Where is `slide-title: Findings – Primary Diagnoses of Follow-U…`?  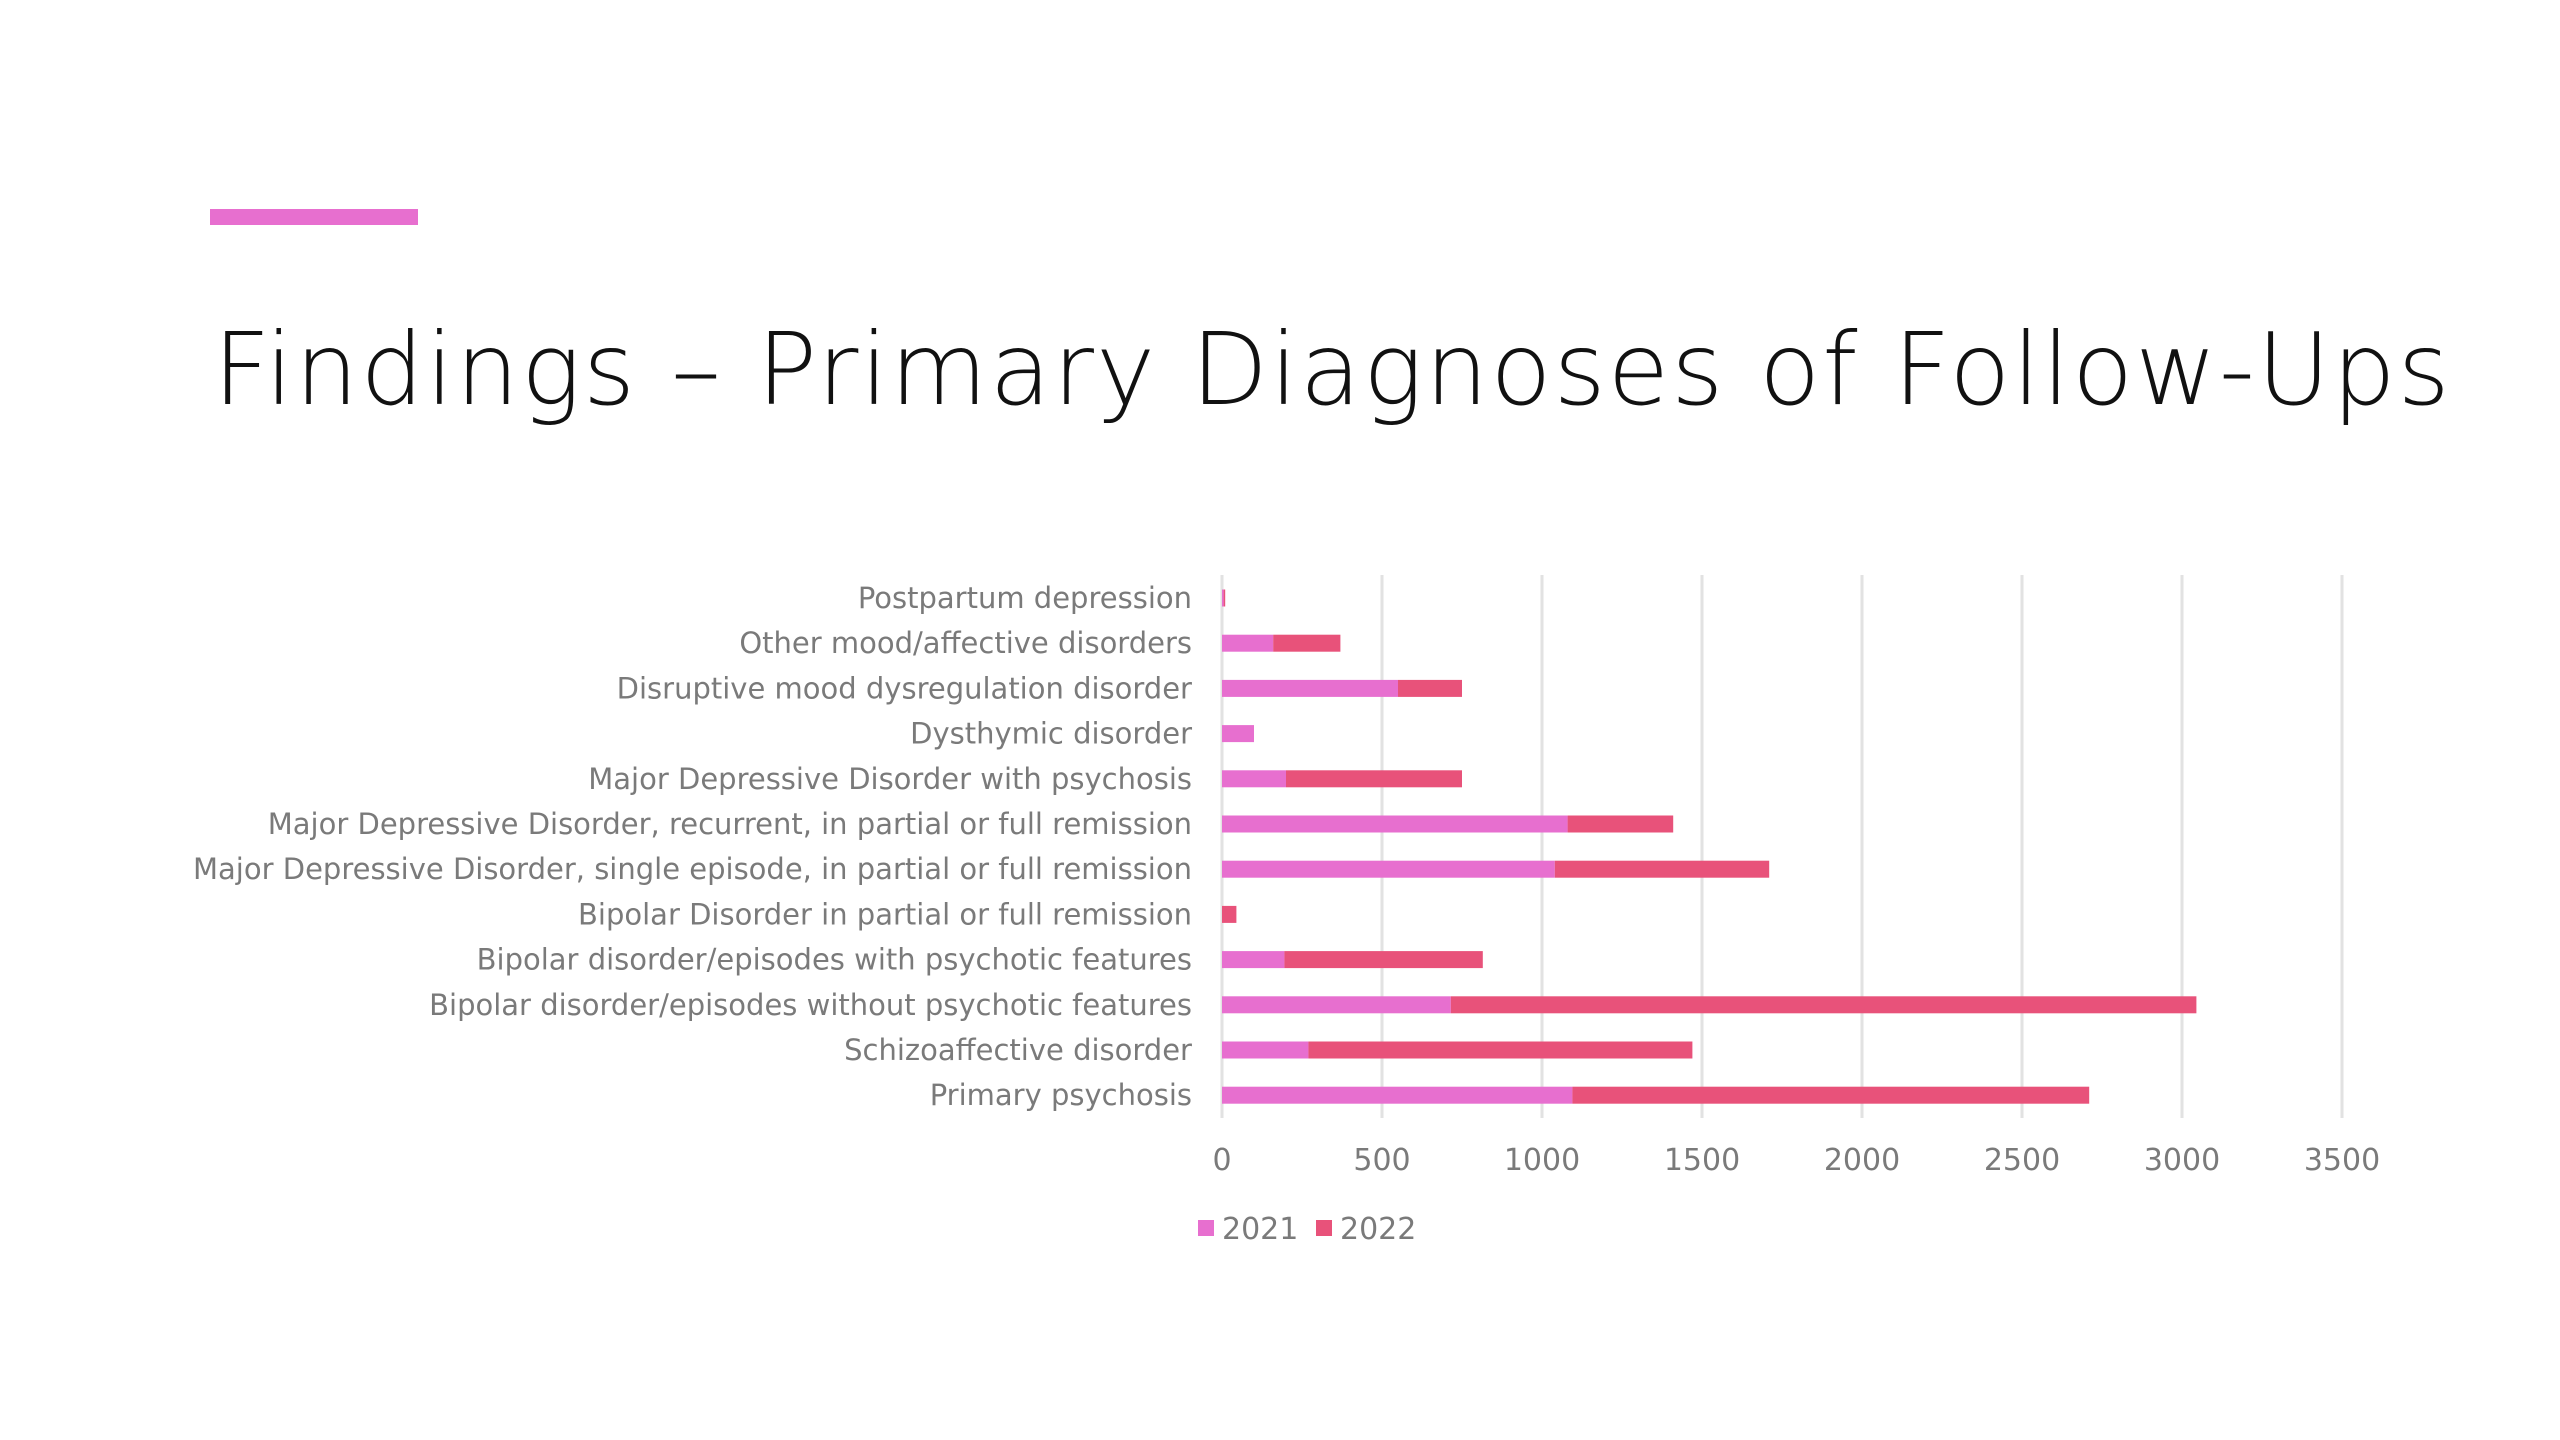 slide-title: Findings – Primary Diagnoses of Follow-U… is located at coordinates (1332, 369).